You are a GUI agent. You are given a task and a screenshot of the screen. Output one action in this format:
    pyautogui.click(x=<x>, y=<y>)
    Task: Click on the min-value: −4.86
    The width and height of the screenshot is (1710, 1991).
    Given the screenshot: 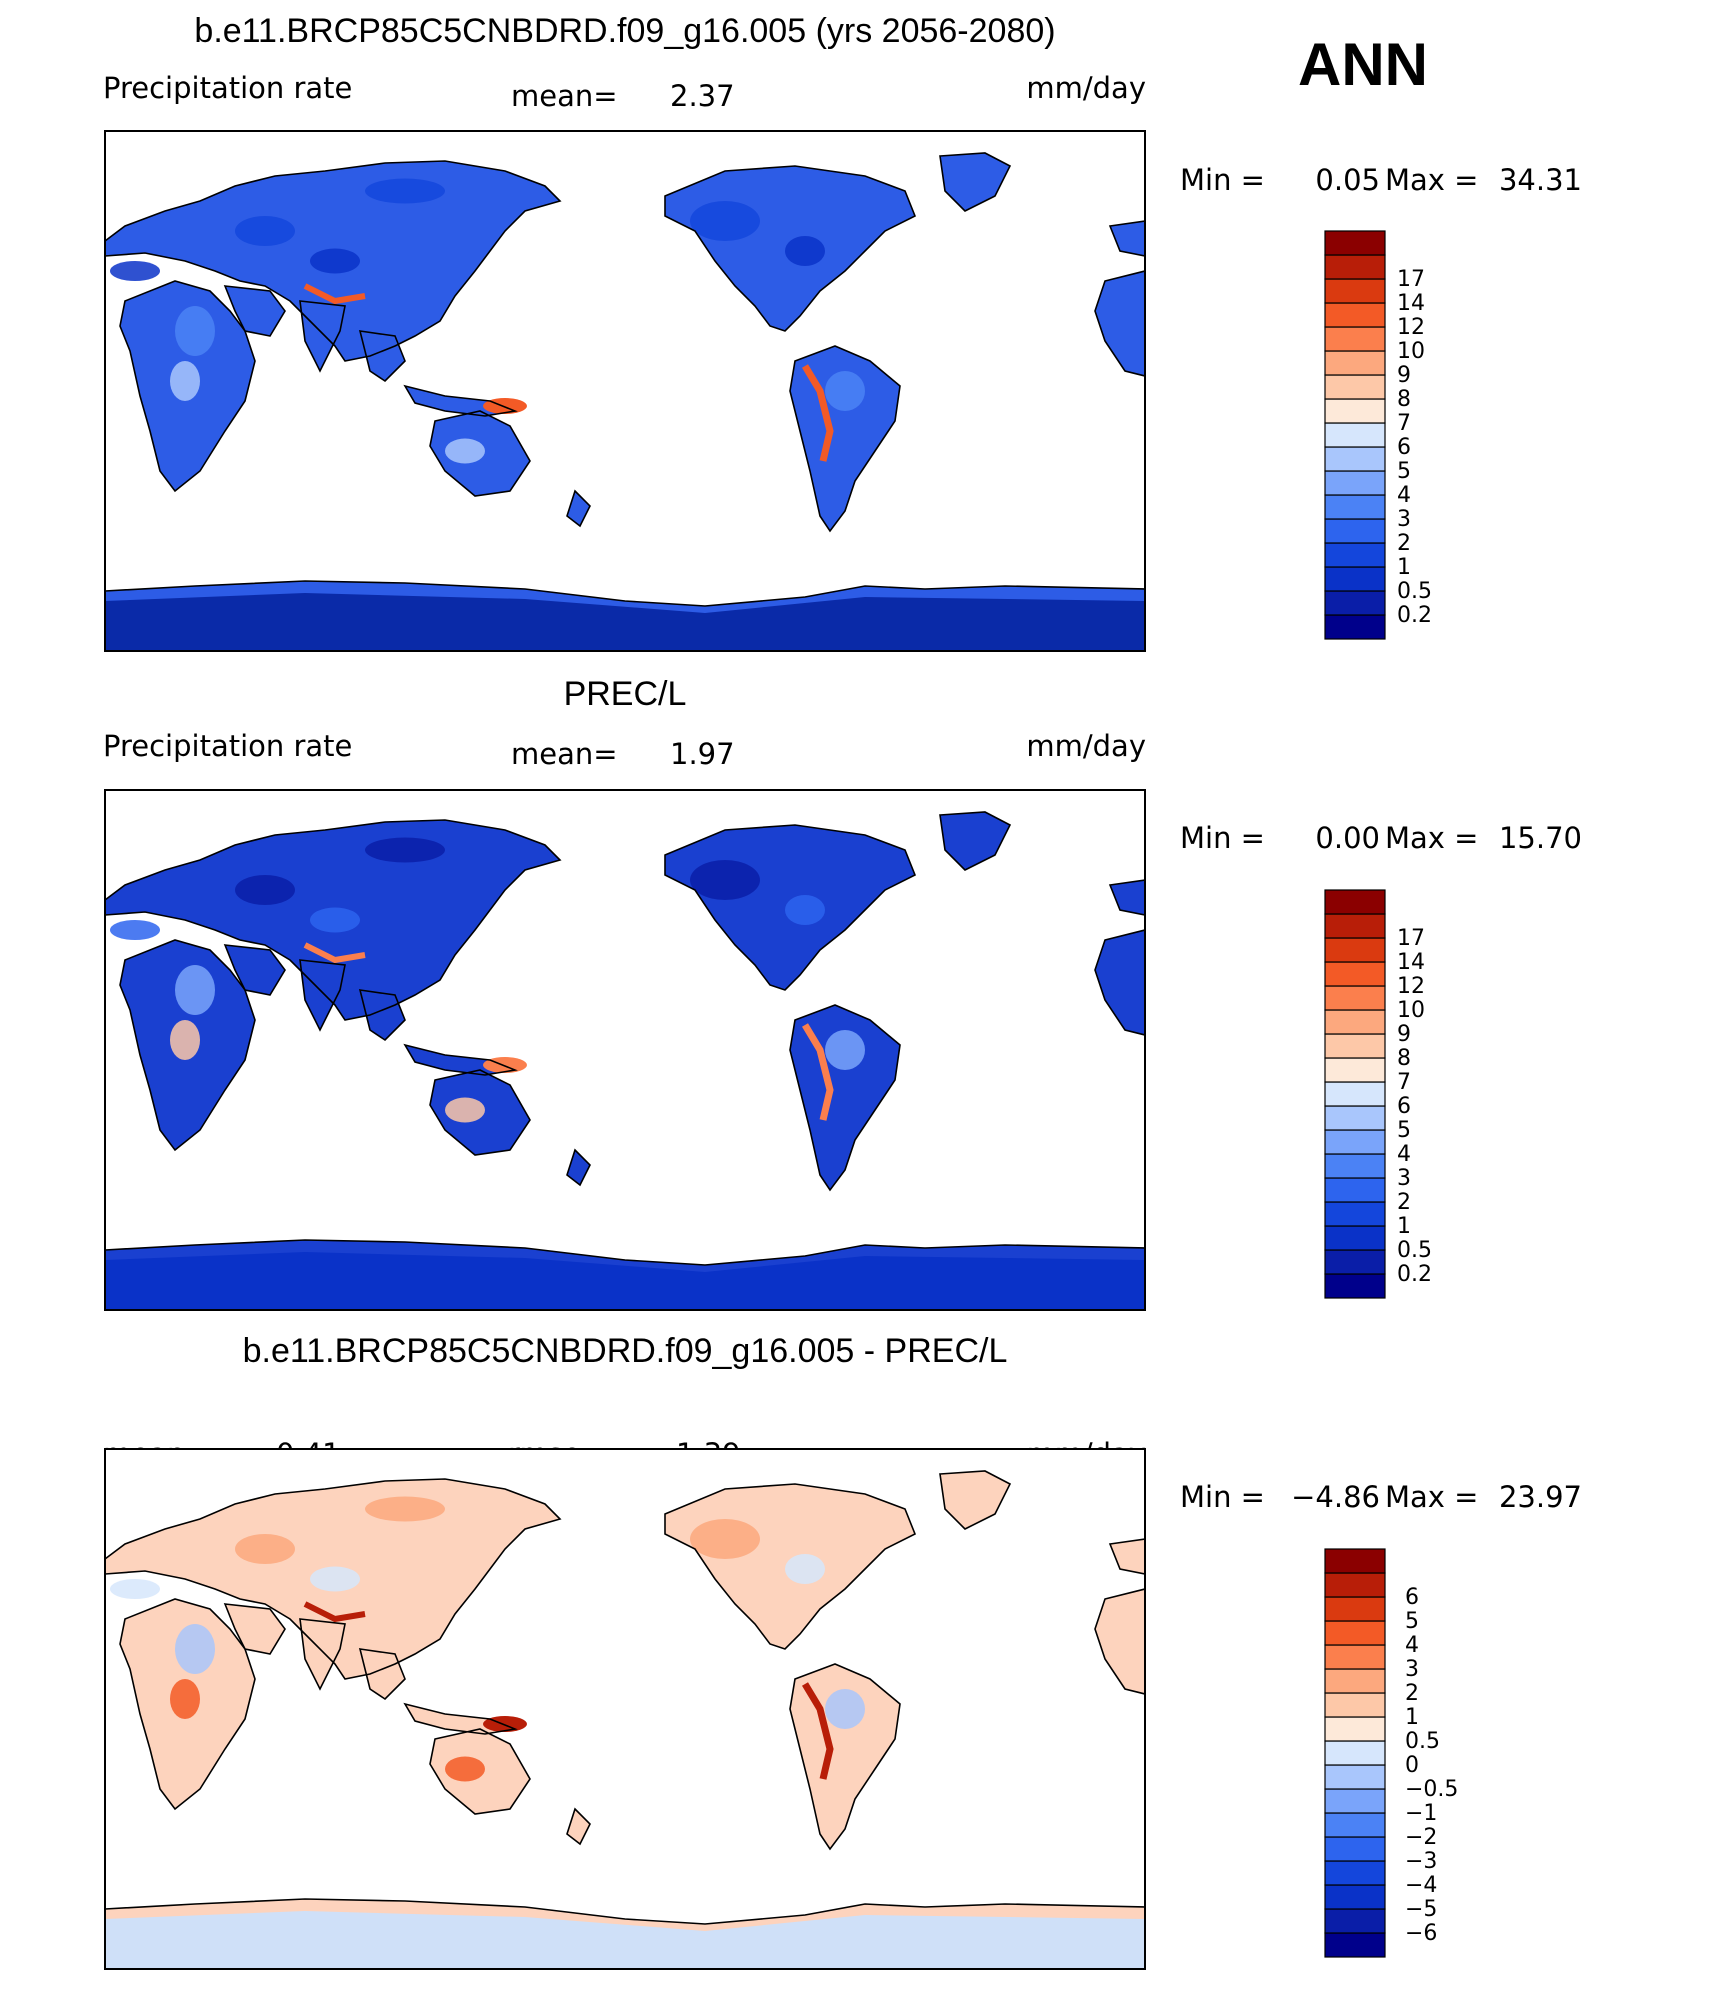 What is the action you would take?
    pyautogui.click(x=1335, y=1497)
    